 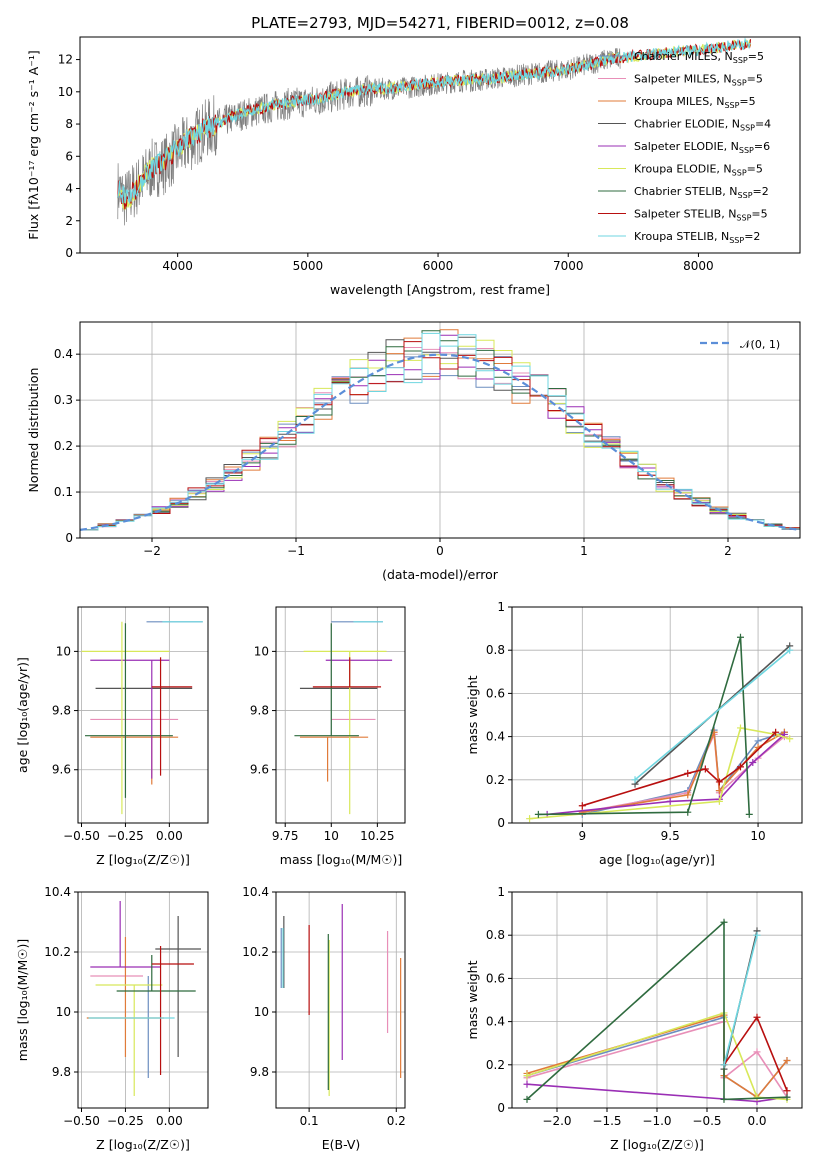 What do you see at coordinates (670, 836) in the screenshot?
I see `x-tick-label: 9.5` at bounding box center [670, 836].